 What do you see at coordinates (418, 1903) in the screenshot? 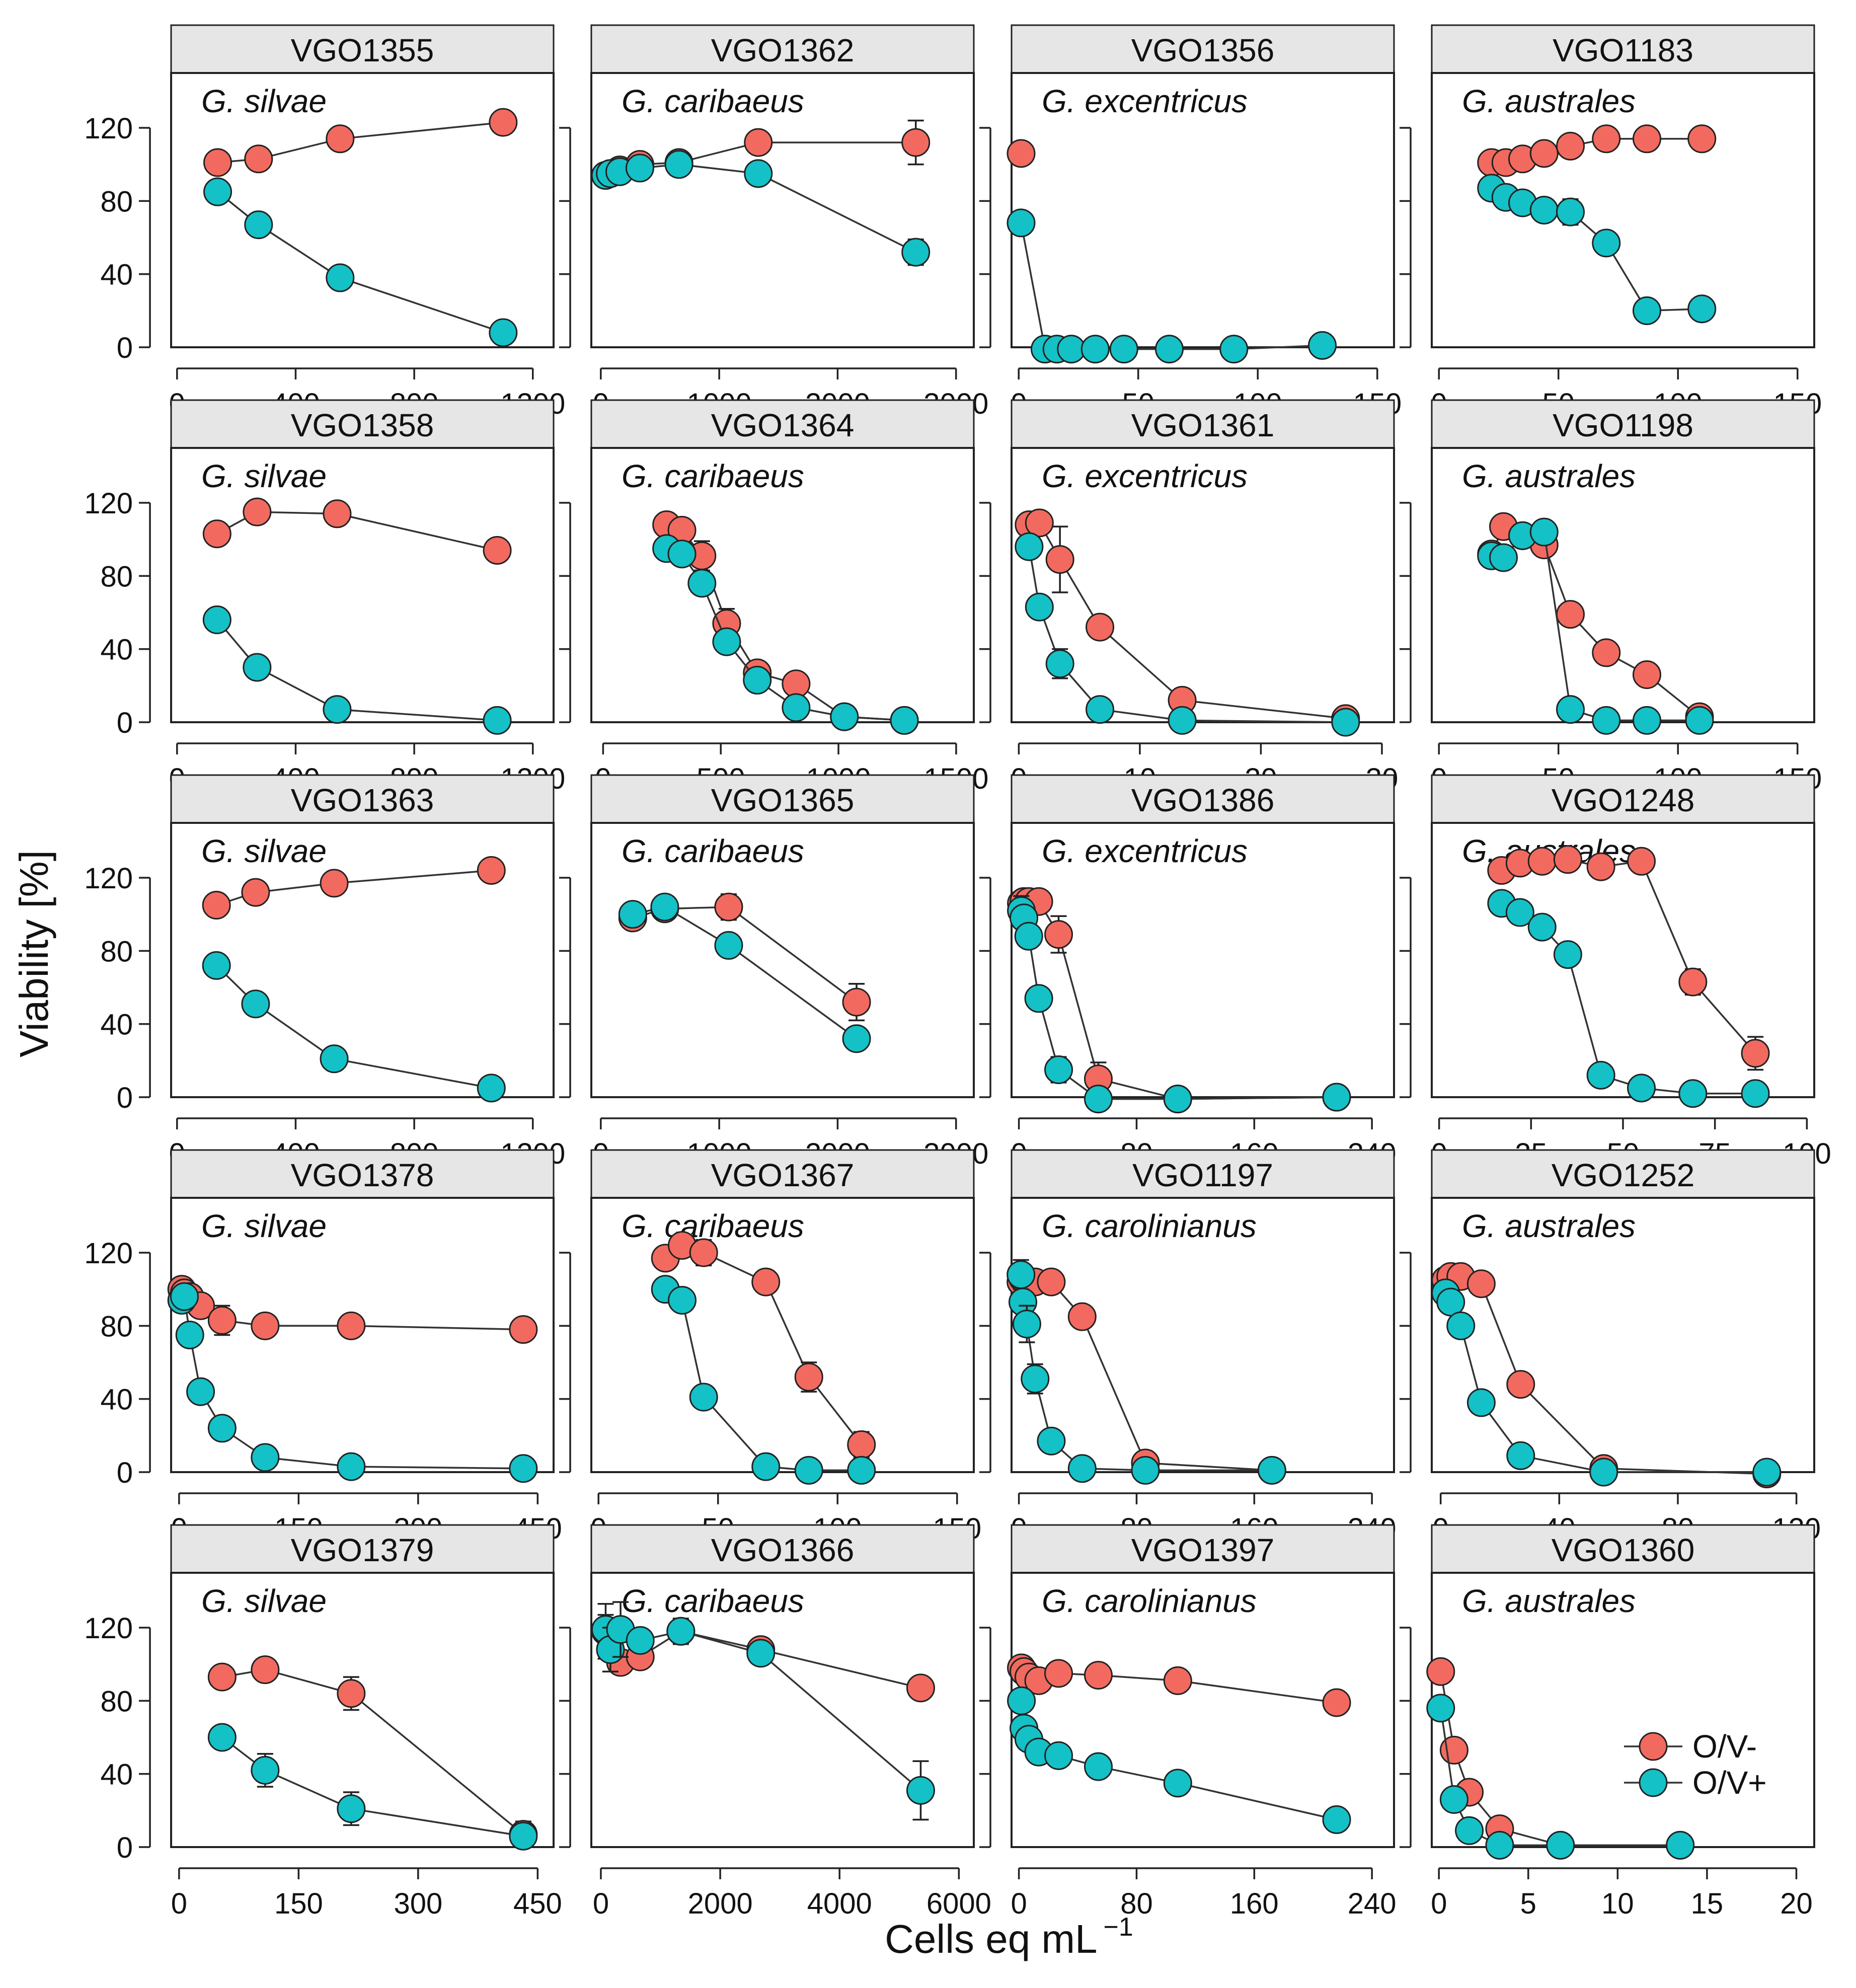
I see `x-tick-label: 300` at bounding box center [418, 1903].